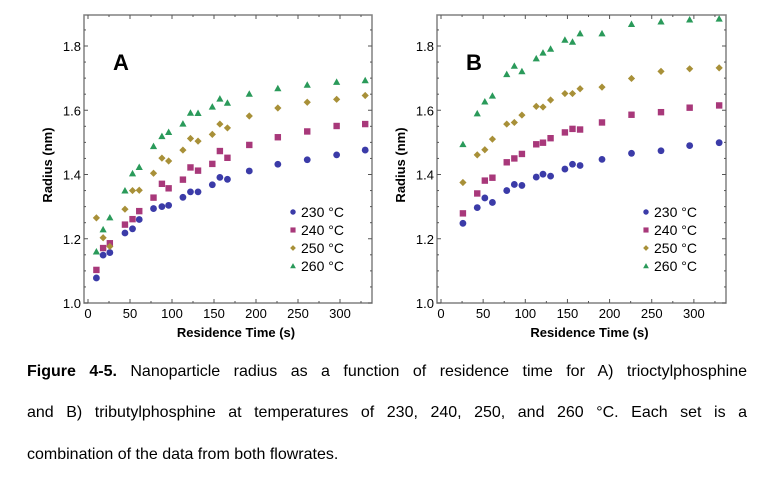 The image size is (765, 480). Describe the element at coordinates (322, 248) in the screenshot. I see `legend-label: 250 °C` at that location.